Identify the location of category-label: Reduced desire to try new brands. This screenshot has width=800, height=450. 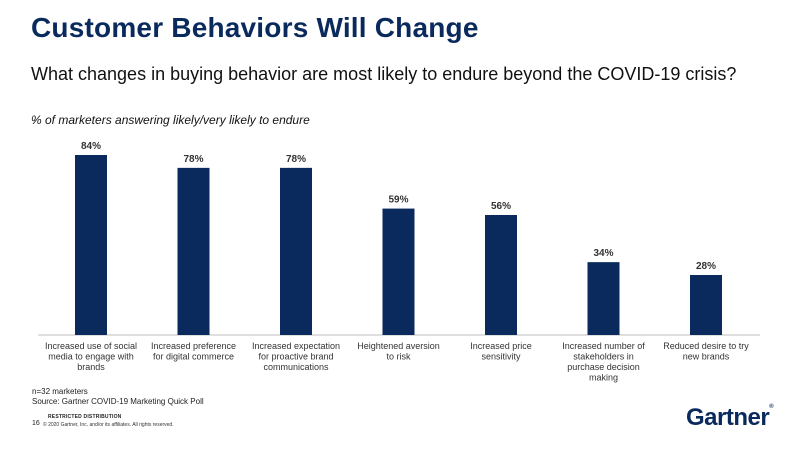
(706, 351).